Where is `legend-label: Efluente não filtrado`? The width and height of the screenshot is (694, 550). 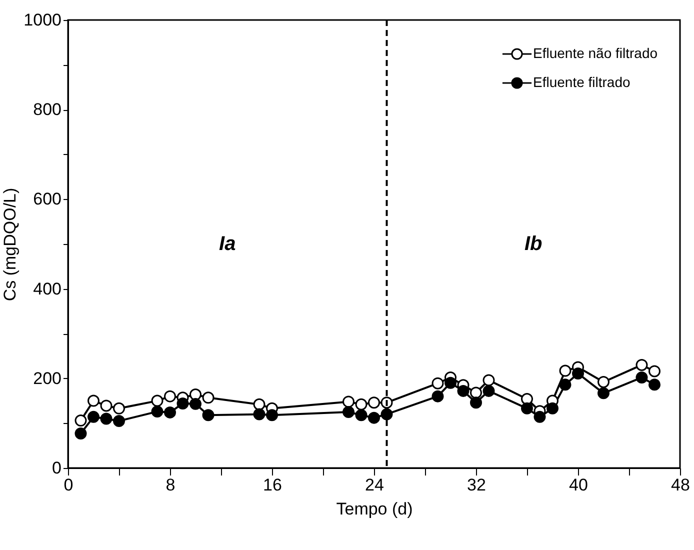
legend-label: Efluente não filtrado is located at coordinates (595, 53).